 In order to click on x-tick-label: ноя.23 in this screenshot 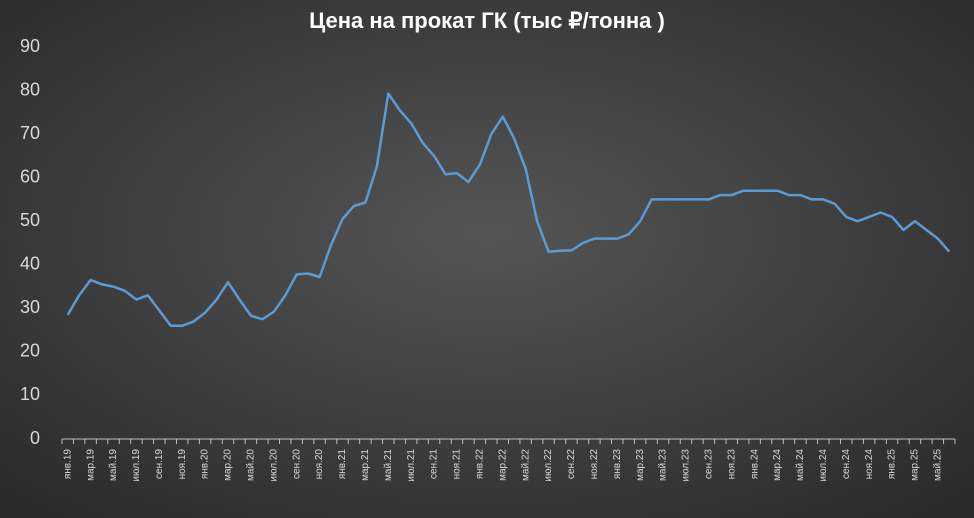, I will do `click(731, 464)`.